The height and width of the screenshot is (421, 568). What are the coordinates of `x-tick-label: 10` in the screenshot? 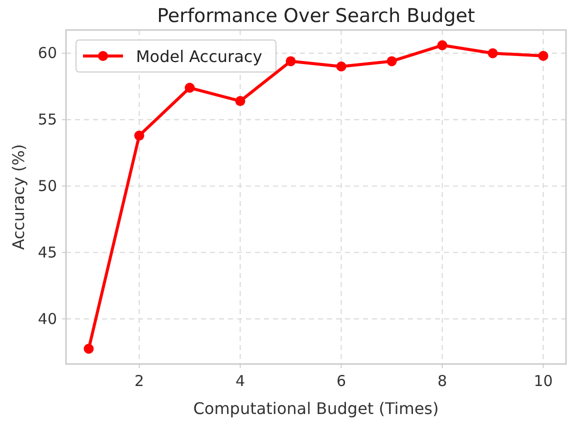 It's located at (543, 381).